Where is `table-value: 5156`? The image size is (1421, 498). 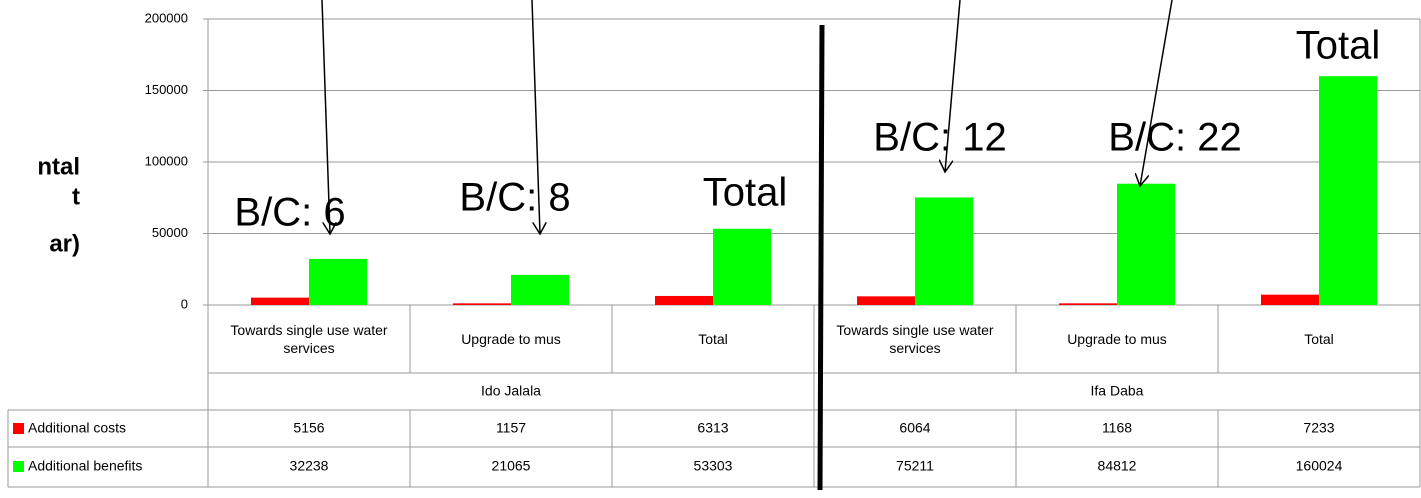
table-value: 5156 is located at coordinates (308, 428).